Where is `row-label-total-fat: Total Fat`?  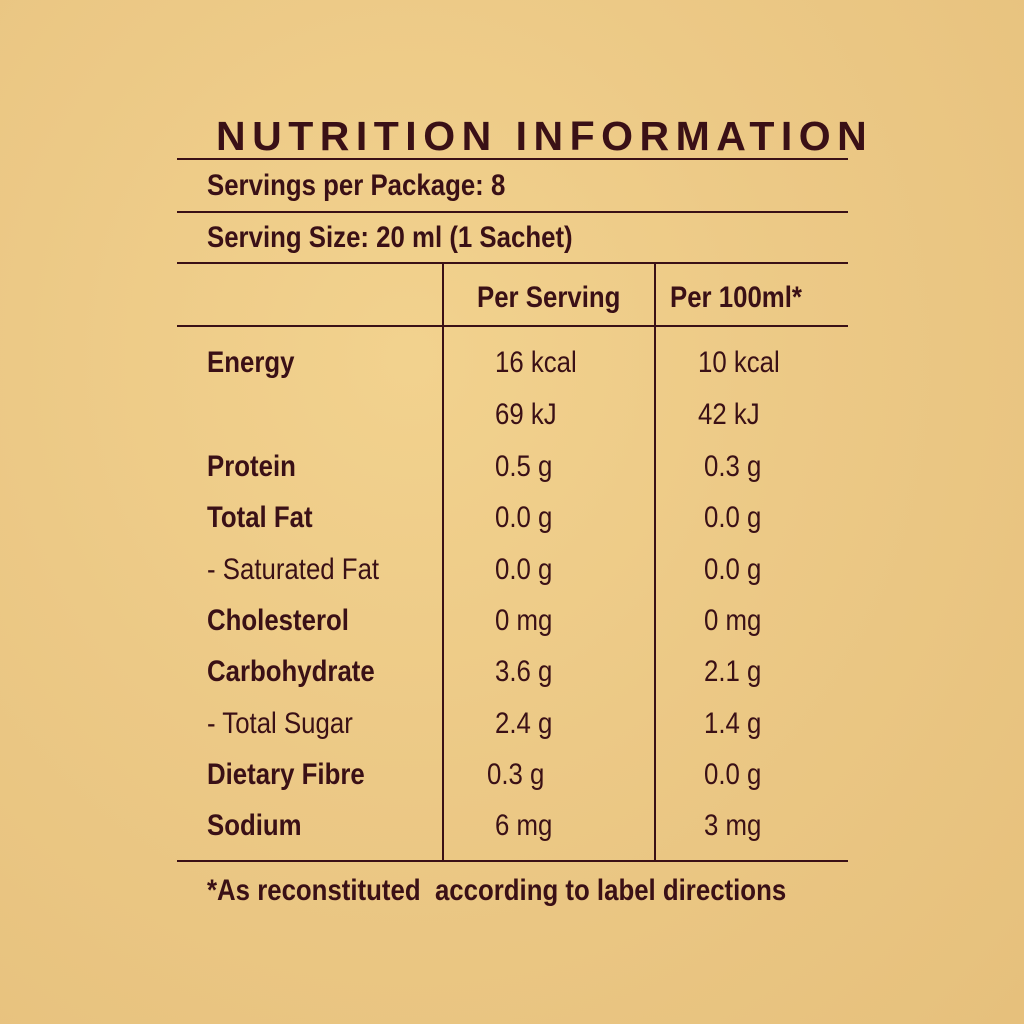
row-label-total-fat: Total Fat is located at coordinates (260, 517).